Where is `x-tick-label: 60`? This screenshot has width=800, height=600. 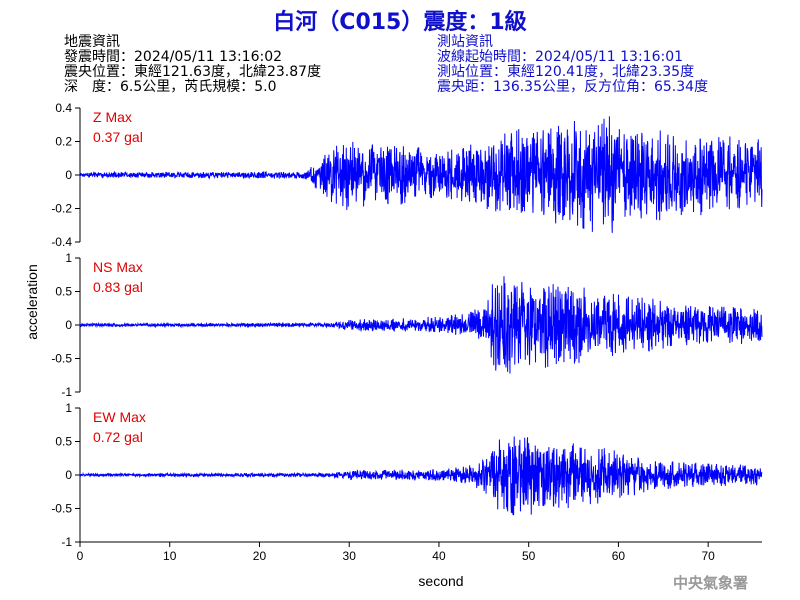
x-tick-label: 60 is located at coordinates (619, 556).